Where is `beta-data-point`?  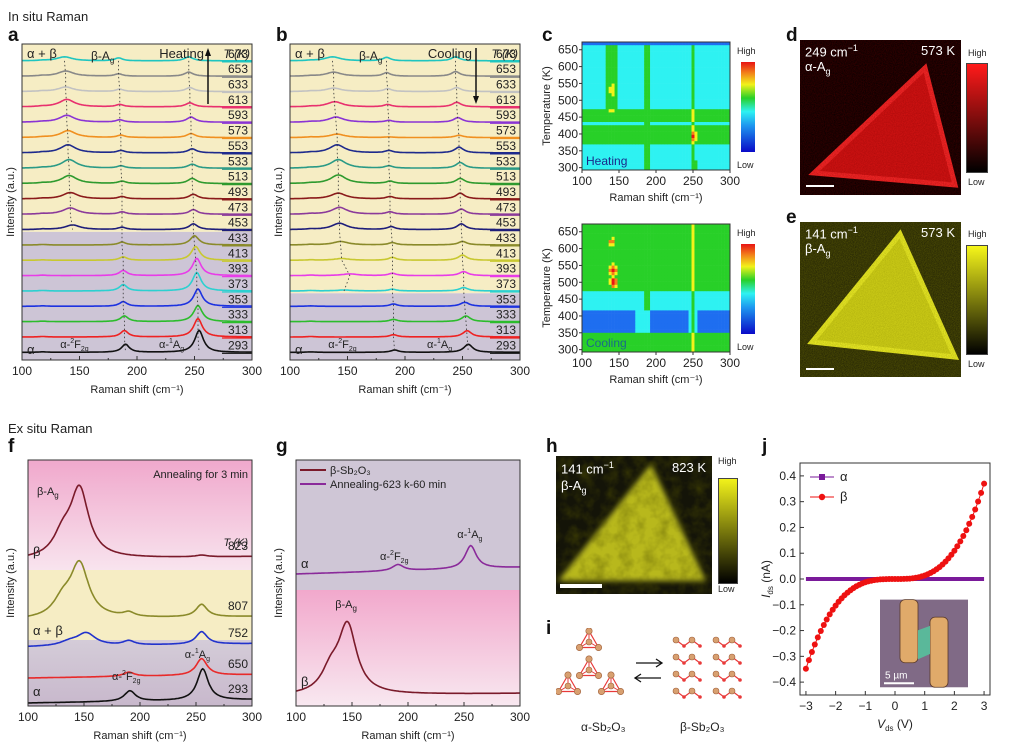
beta-data-point is located at coordinates (954, 550).